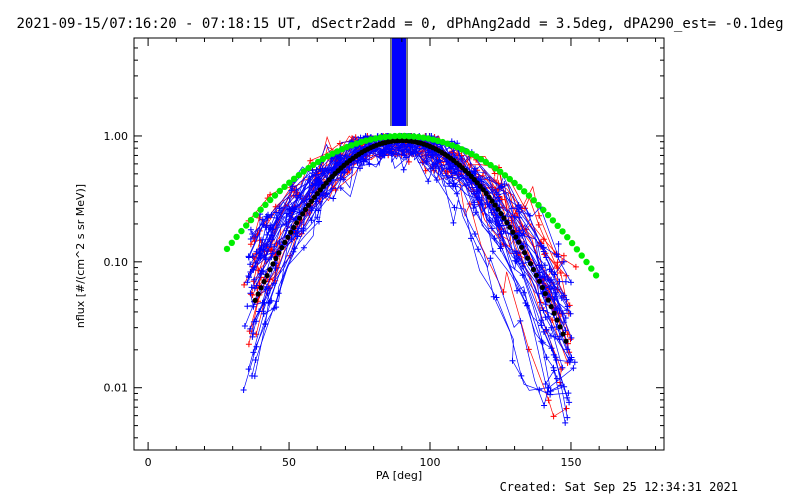  Describe the element at coordinates (116, 262) in the screenshot. I see `y-tick-label: 0.10` at that location.